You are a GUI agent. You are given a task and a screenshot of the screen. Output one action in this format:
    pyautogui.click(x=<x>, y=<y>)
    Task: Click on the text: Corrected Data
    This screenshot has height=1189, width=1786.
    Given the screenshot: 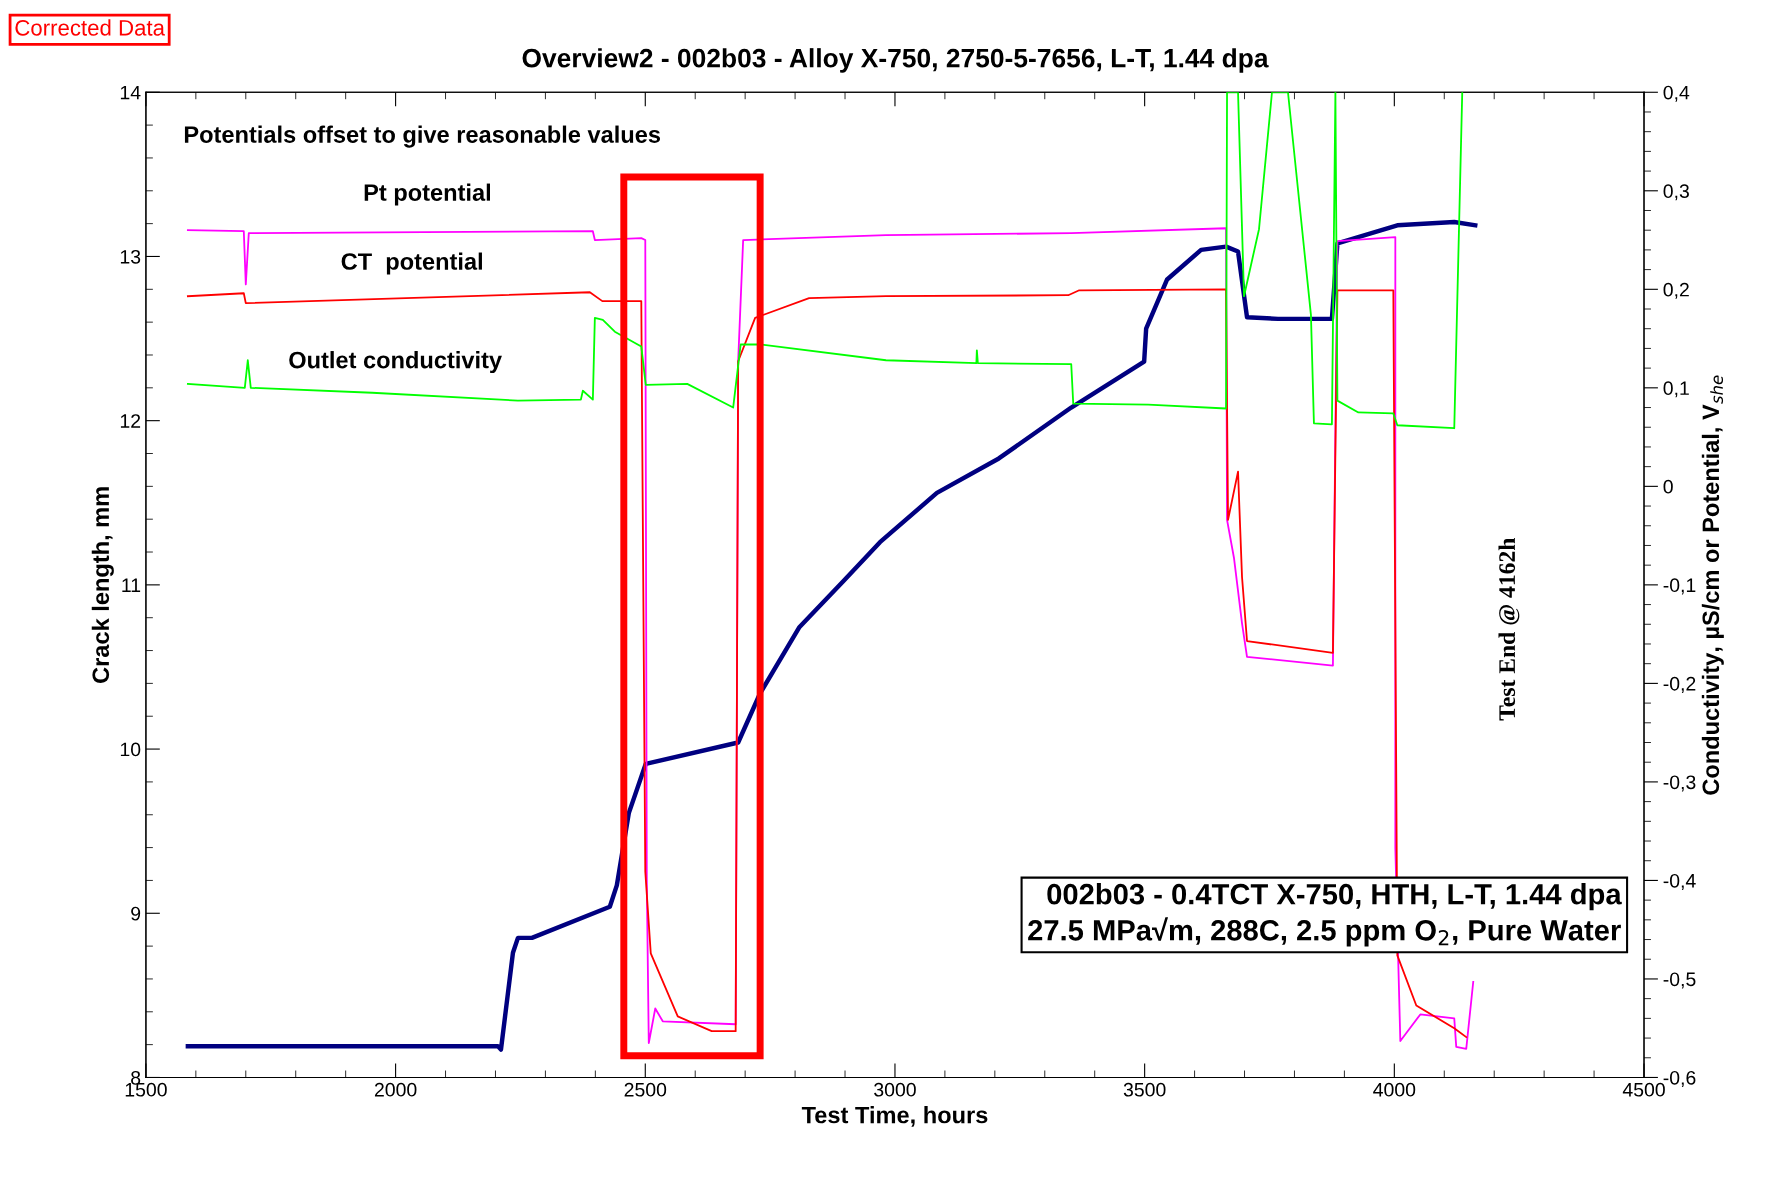 What is the action you would take?
    pyautogui.click(x=90, y=27)
    